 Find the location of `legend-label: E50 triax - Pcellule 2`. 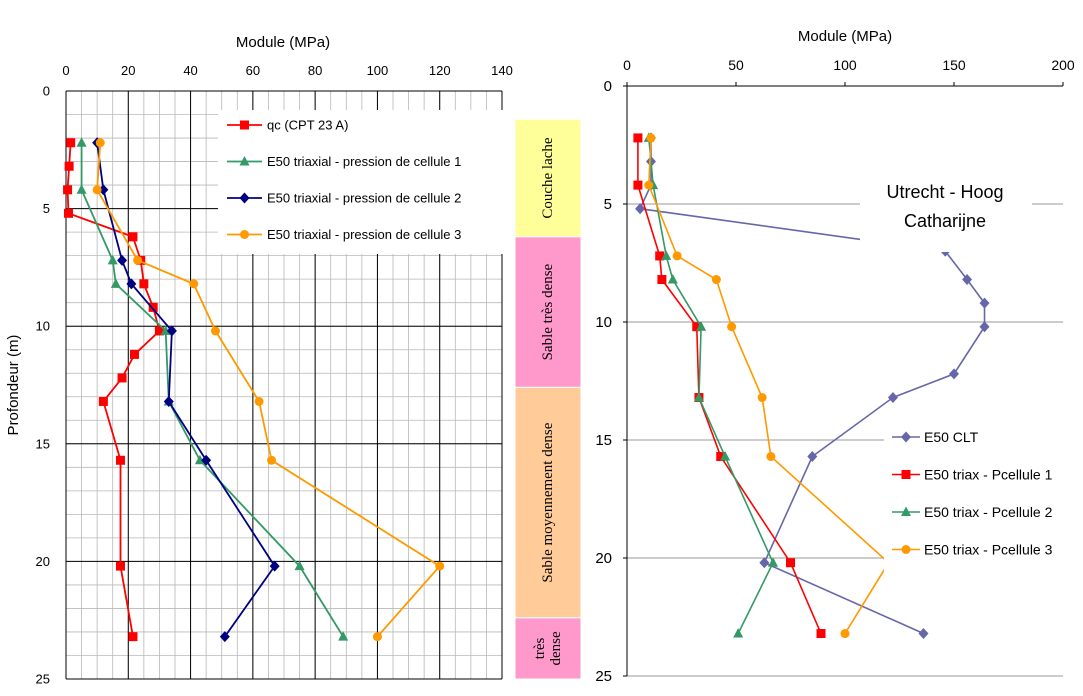

legend-label: E50 triax - Pcellule 2 is located at coordinates (988, 512).